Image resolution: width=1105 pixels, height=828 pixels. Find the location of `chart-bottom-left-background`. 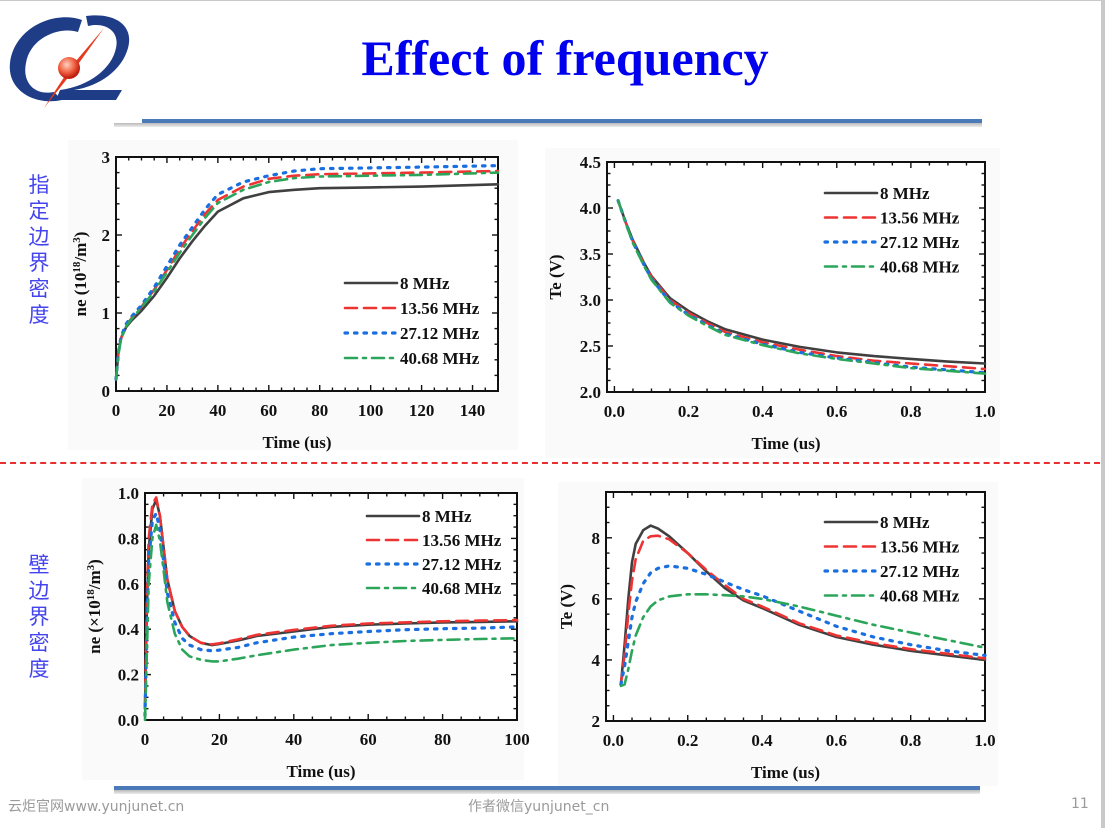

chart-bottom-left-background is located at coordinates (303, 629).